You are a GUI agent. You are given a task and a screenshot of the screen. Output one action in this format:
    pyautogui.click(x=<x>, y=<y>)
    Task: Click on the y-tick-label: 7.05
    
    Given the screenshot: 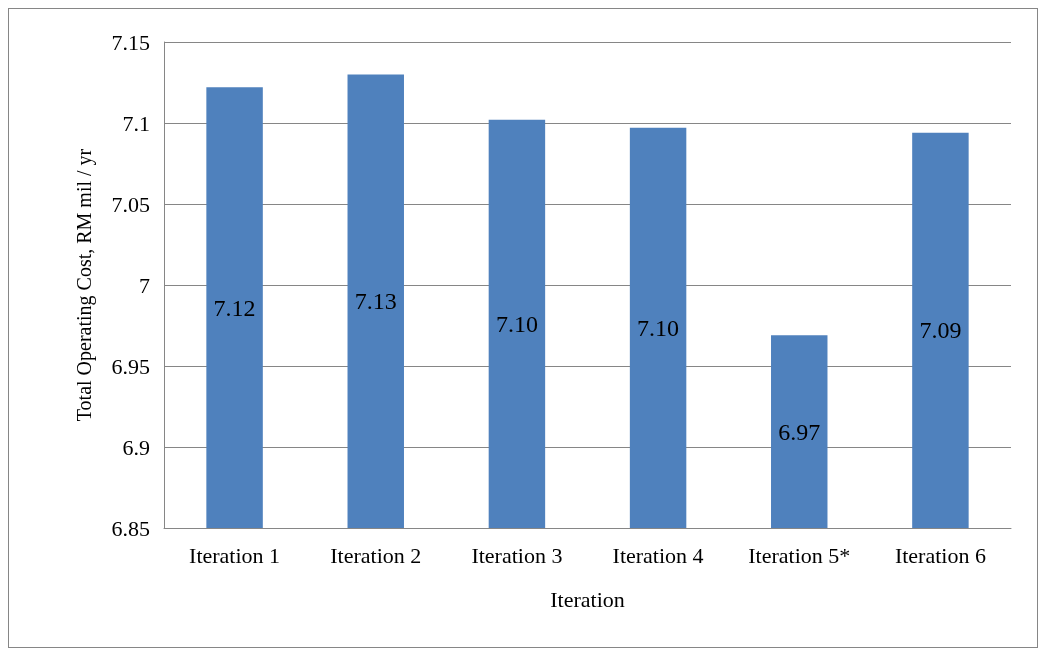 What is the action you would take?
    pyautogui.click(x=130, y=204)
    